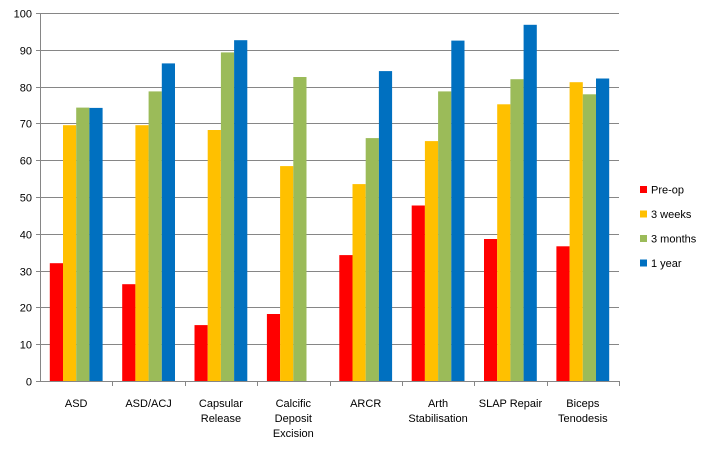 The image size is (710, 456). Describe the element at coordinates (668, 227) in the screenshot. I see `legend: Pre-op 3 weeks 3 months 1 year` at that location.